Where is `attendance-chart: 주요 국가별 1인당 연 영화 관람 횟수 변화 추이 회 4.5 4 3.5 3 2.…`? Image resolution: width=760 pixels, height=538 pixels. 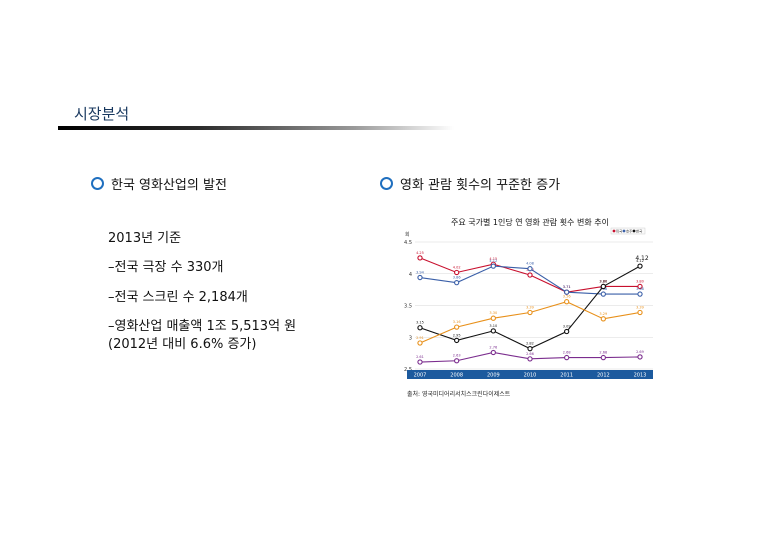 attendance-chart: 주요 국가별 1인당 연 영화 관람 횟수 변화 추이 회 4.5 4 3.5 3 2.… is located at coordinates (530, 307).